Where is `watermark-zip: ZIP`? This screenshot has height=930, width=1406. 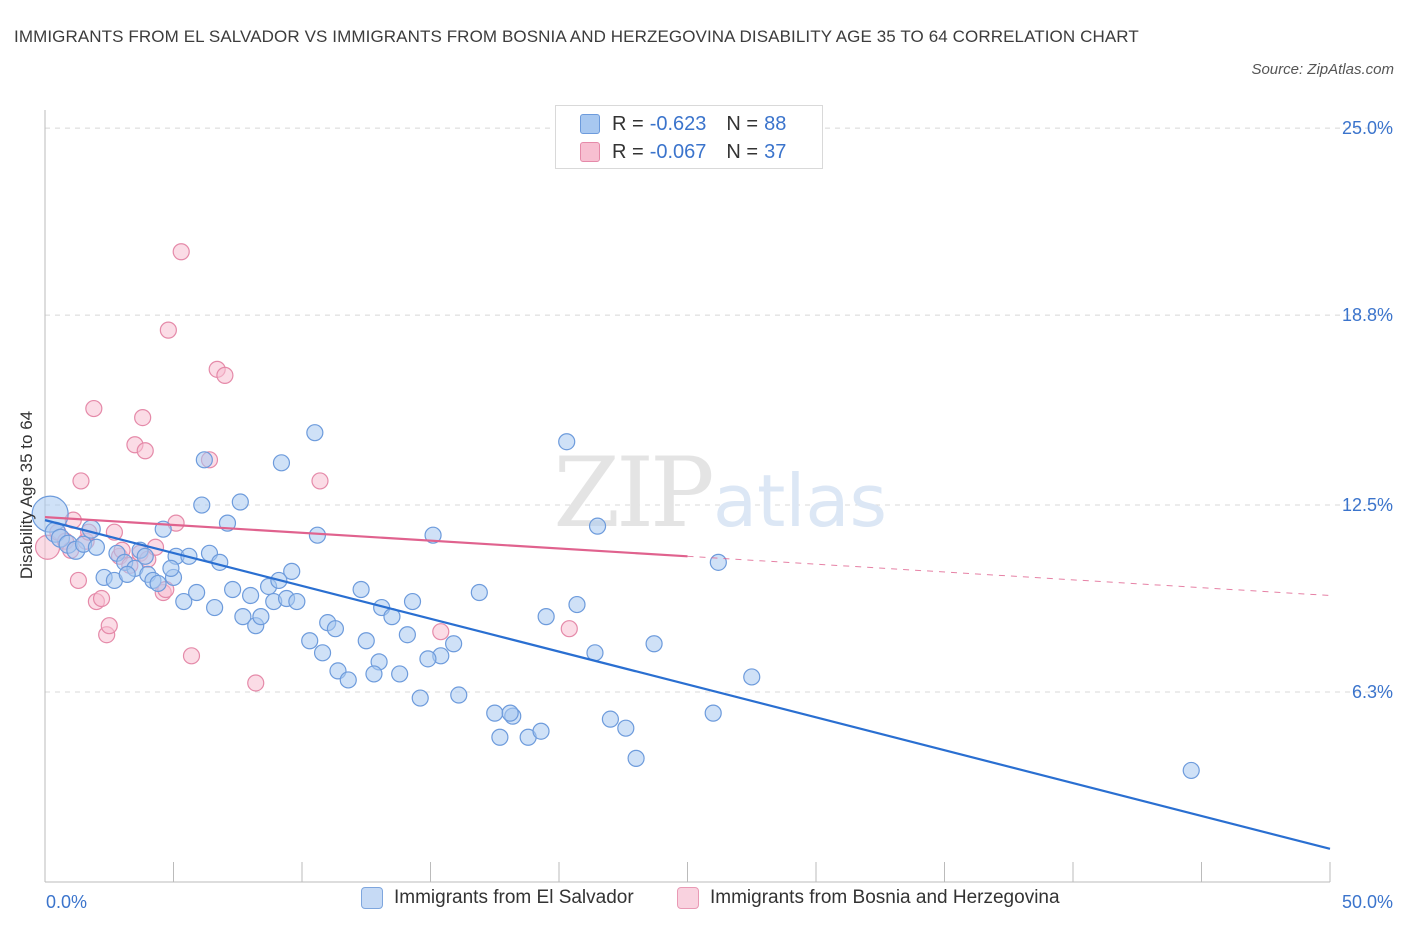
watermark-zip: ZIP is located at coordinates (632, 493).